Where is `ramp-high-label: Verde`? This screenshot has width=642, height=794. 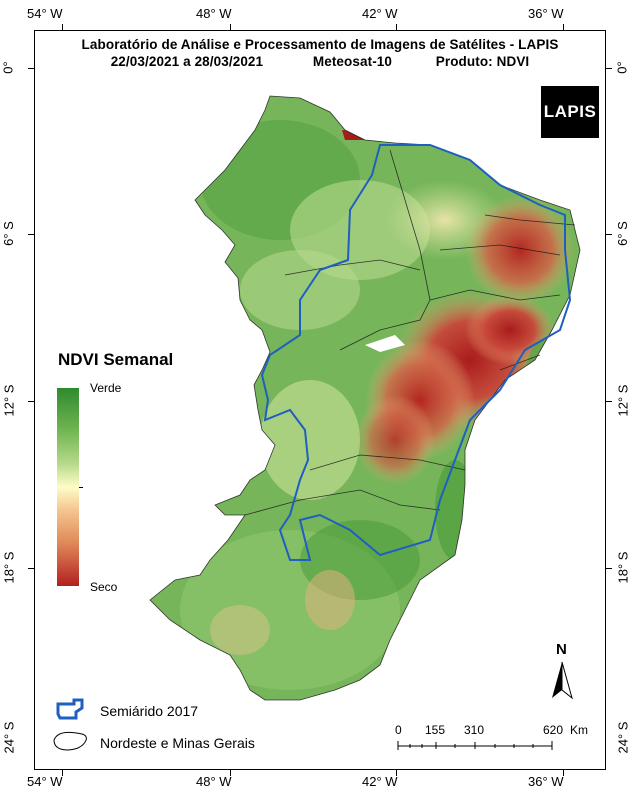
ramp-high-label: Verde is located at coordinates (106, 388).